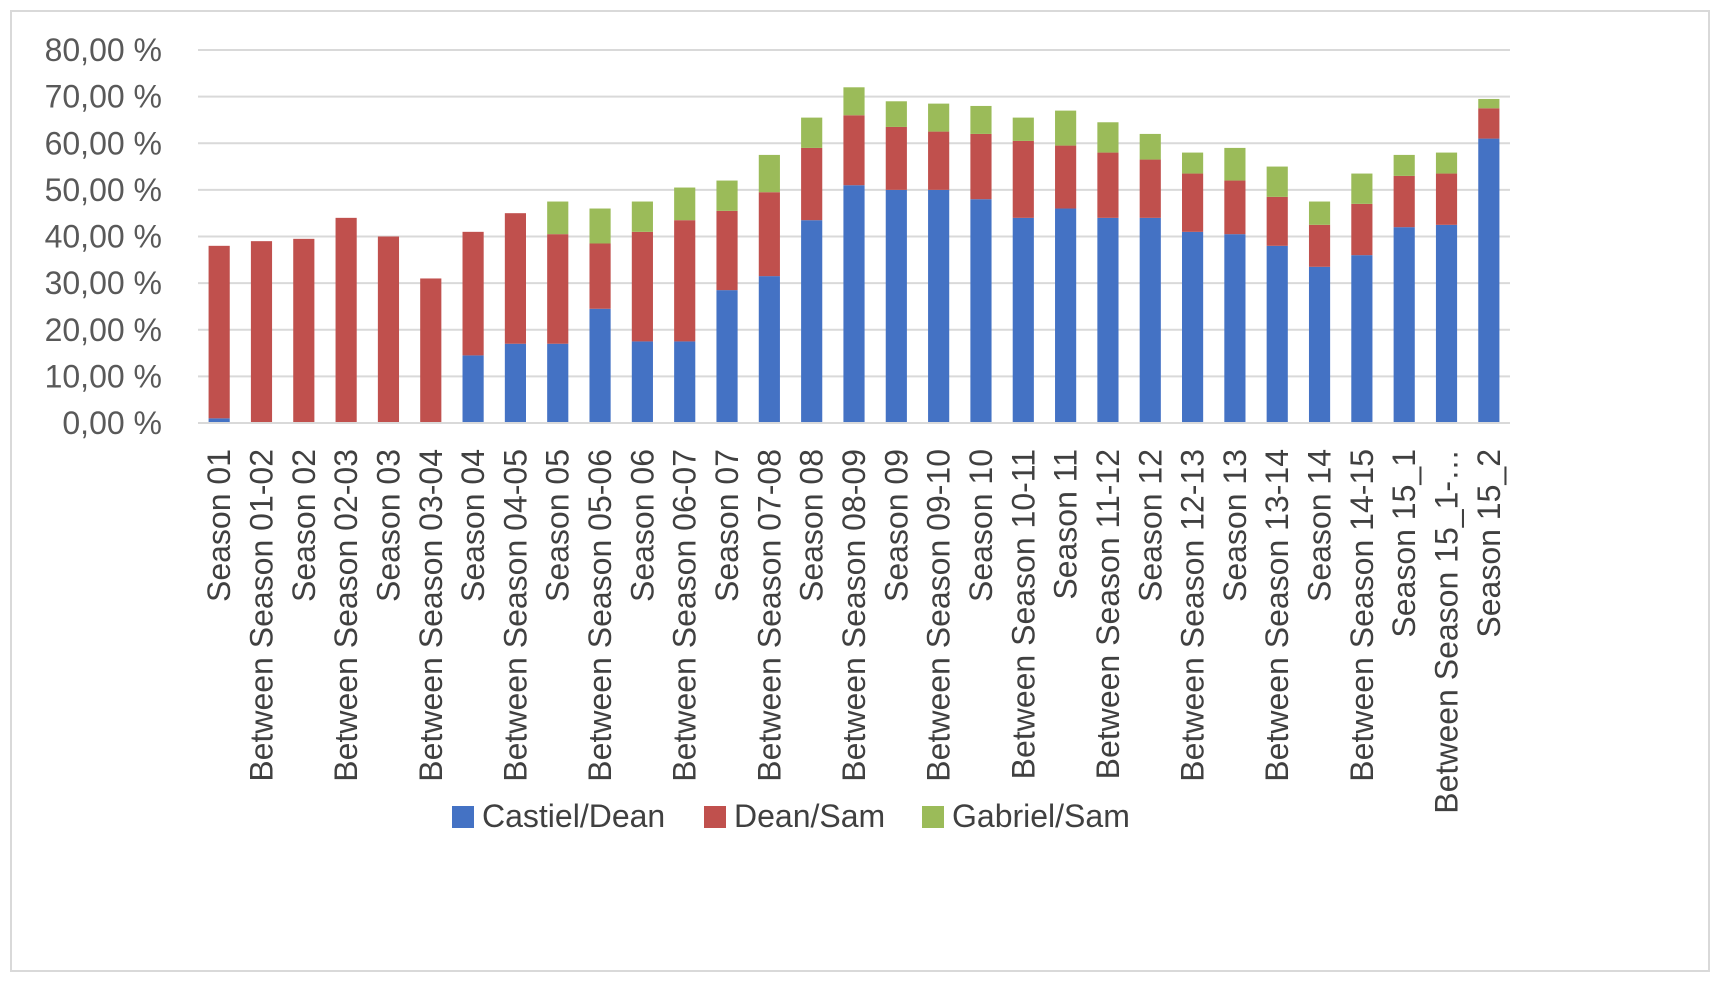 The image size is (1720, 986). Describe the element at coordinates (600, 615) in the screenshot. I see `x-category-label: Between Season 05-06` at that location.